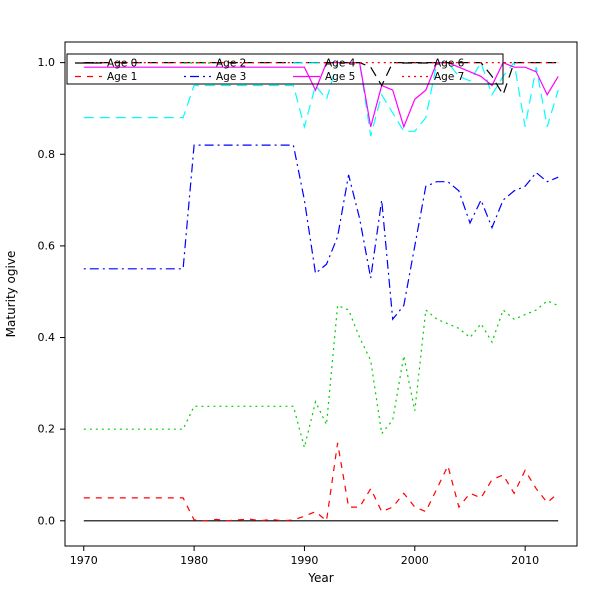  What do you see at coordinates (525, 560) in the screenshot?
I see `x-tick-label: 2010` at bounding box center [525, 560].